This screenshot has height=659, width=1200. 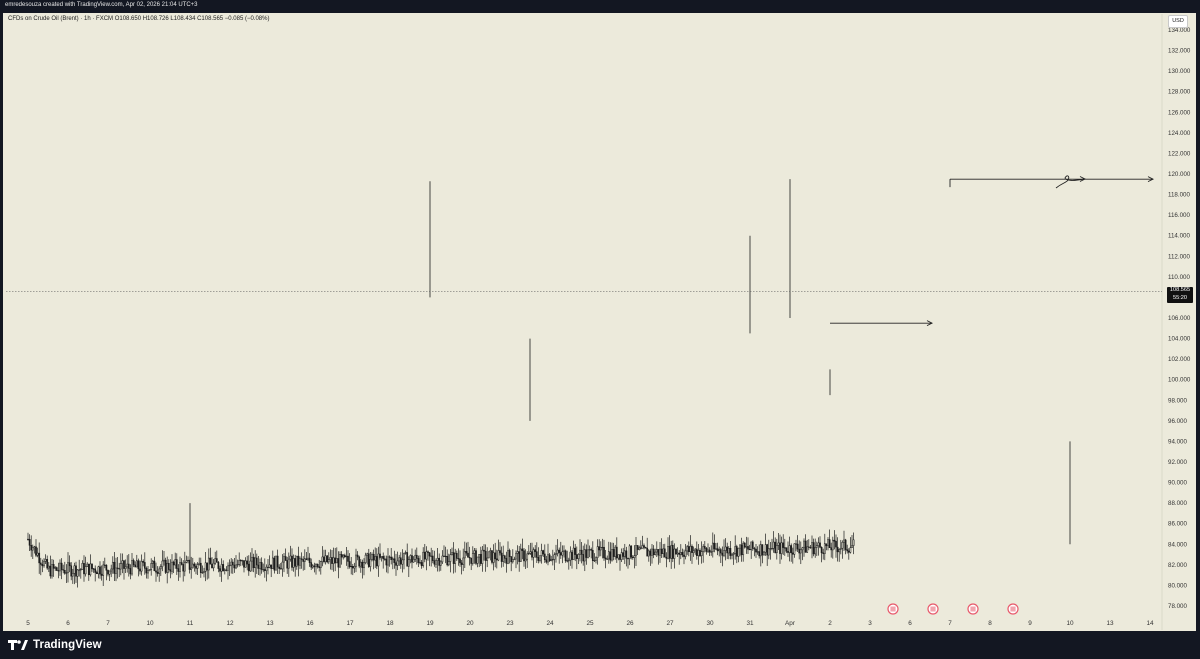 I want to click on currency-label: USD, so click(x=1178, y=21).